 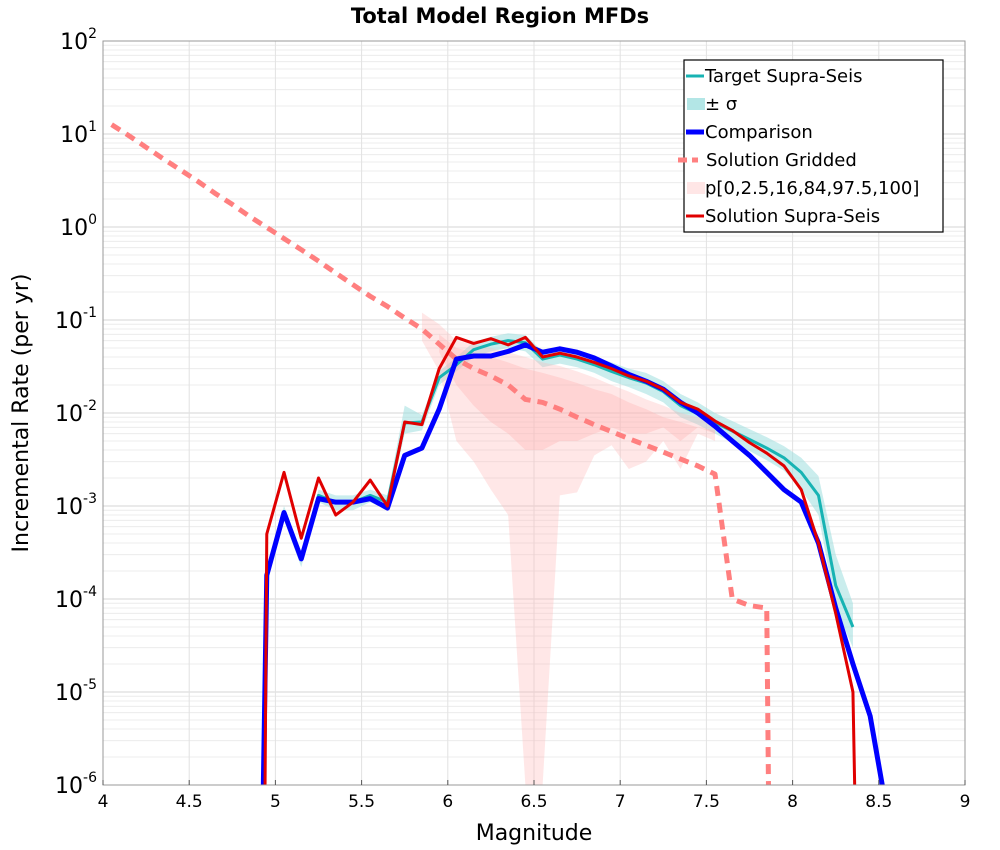 I want to click on y-axis-label: Incremental Rate (per yr), so click(x=21, y=413).